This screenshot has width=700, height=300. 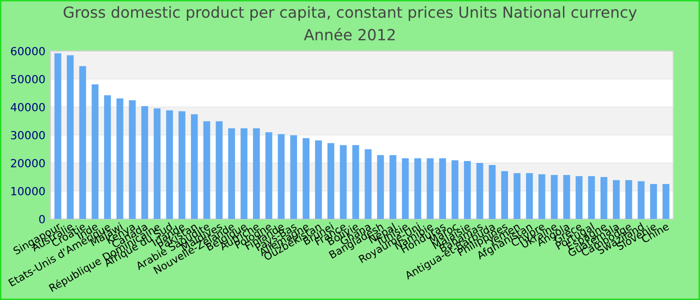 What do you see at coordinates (27, 51) in the screenshot?
I see `y-tick-label: 60000` at bounding box center [27, 51].